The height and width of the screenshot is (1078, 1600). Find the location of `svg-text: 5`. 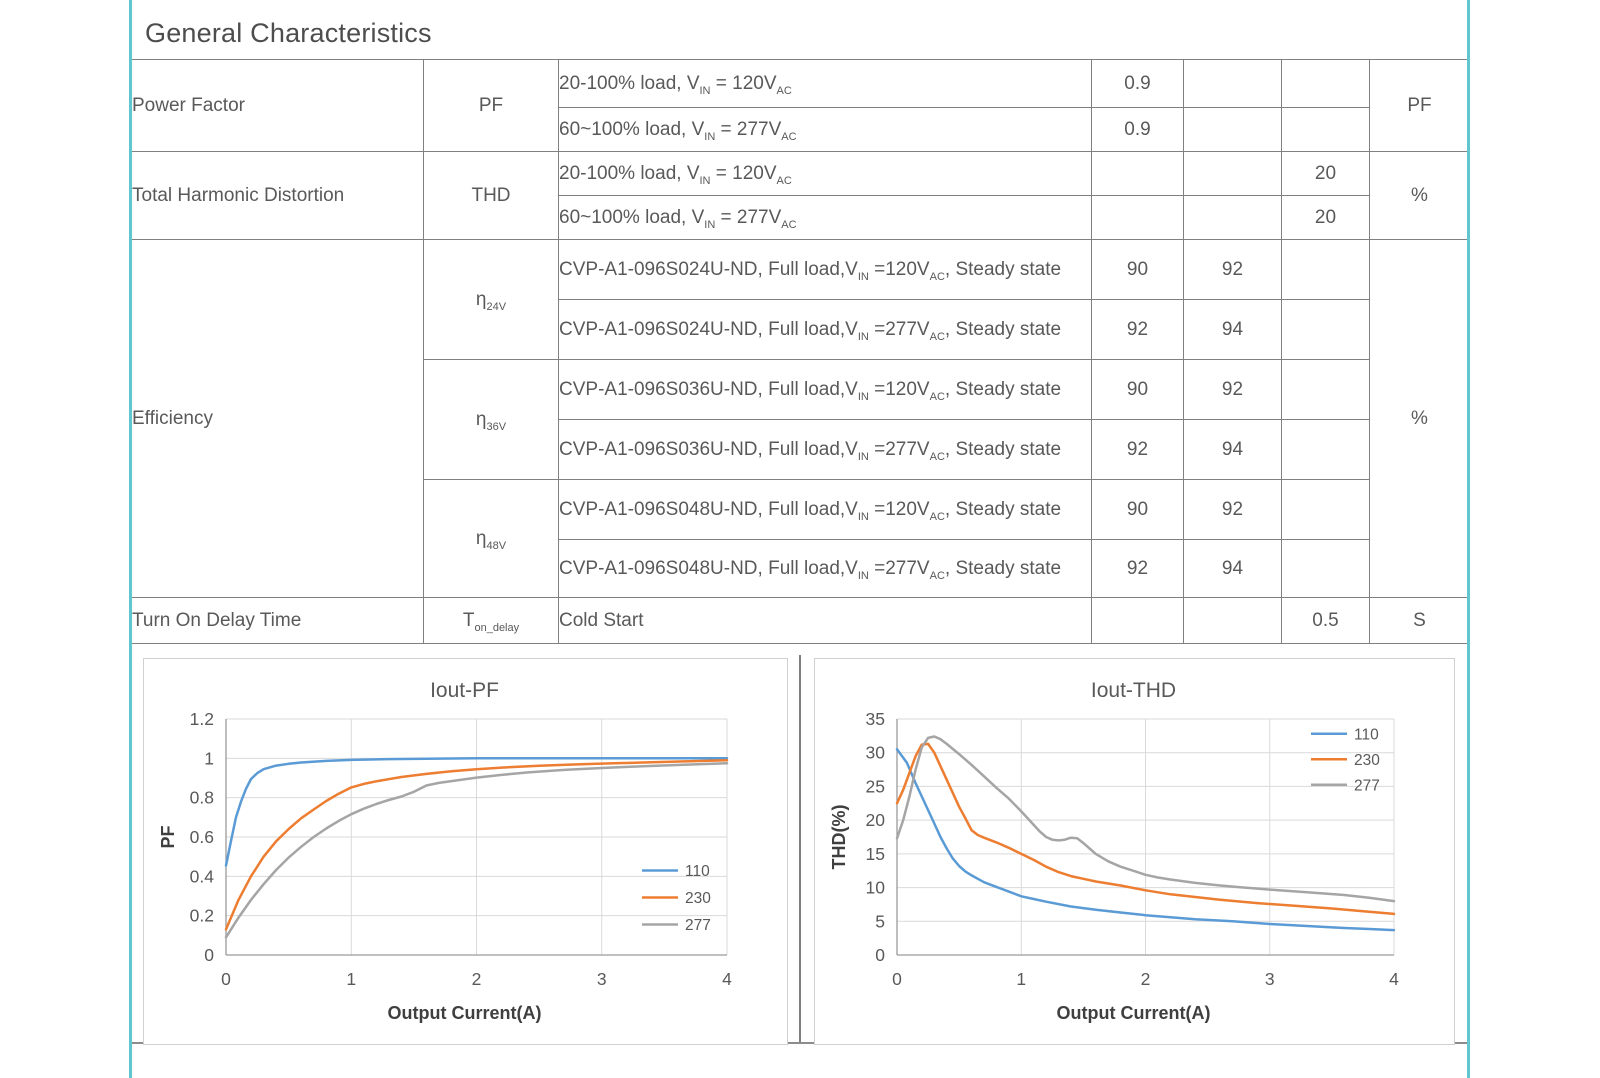

svg-text: 5 is located at coordinates (880, 921).